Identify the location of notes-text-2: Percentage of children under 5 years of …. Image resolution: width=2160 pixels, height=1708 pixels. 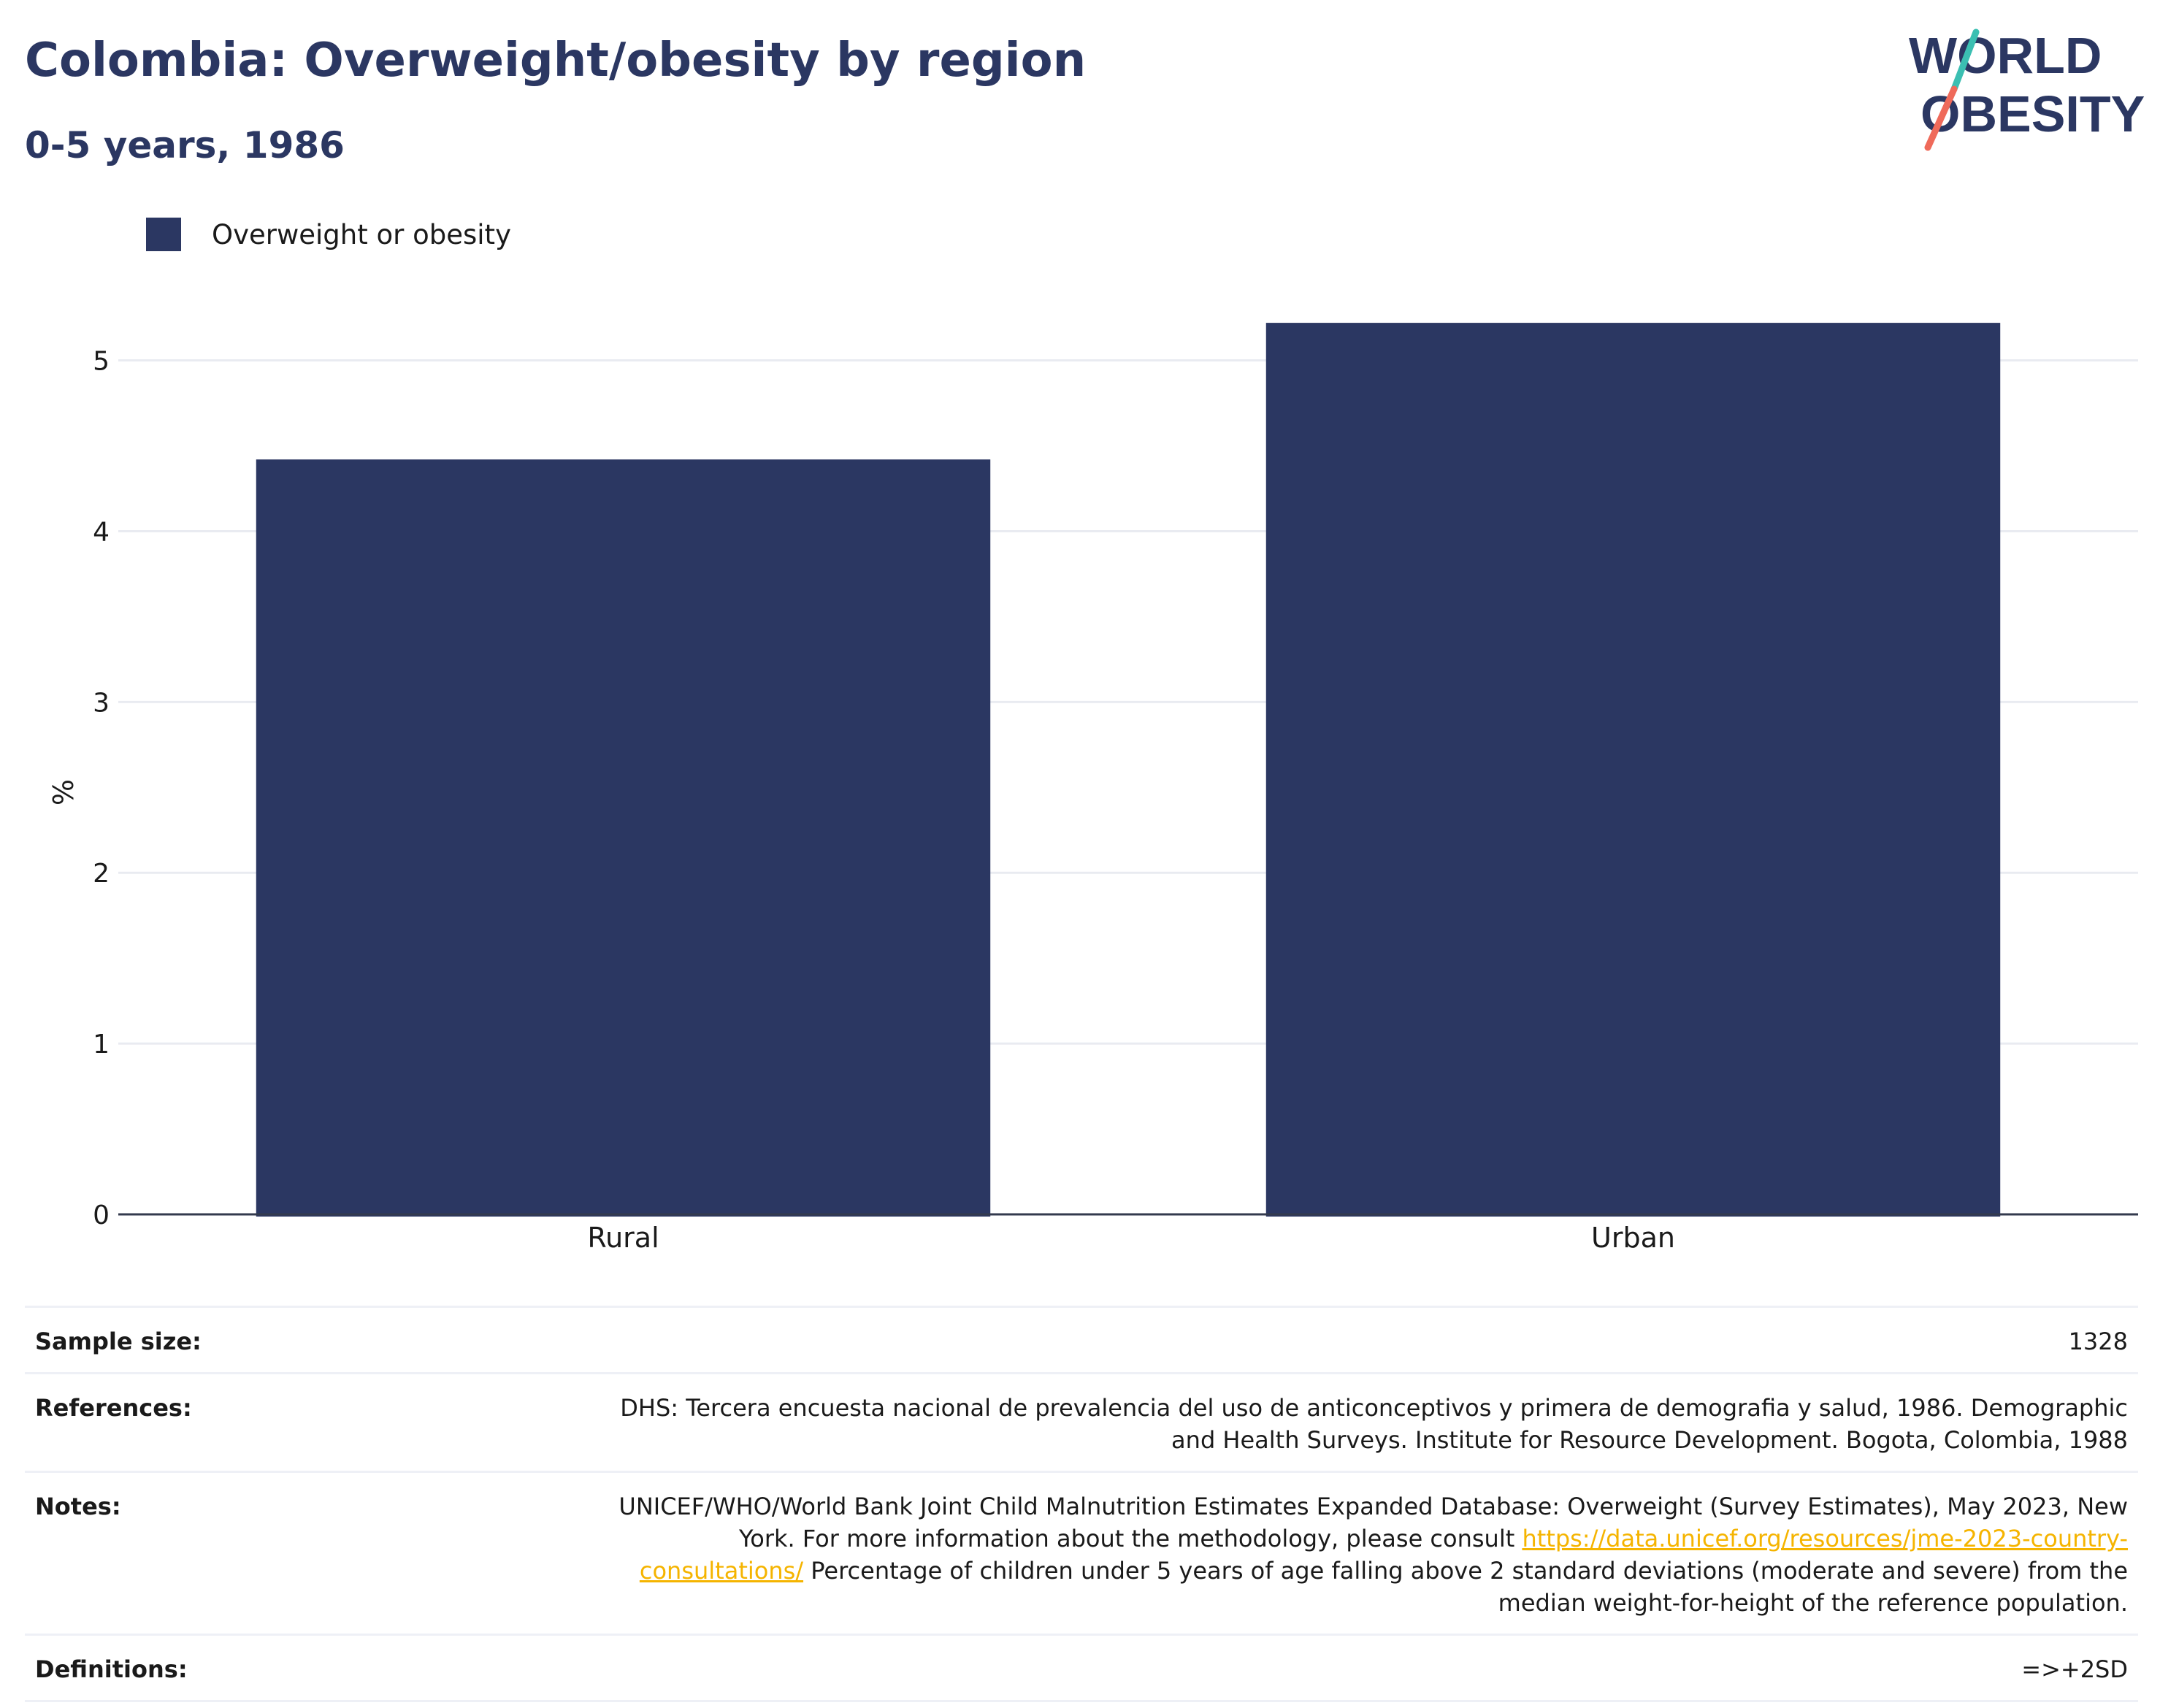
(1465, 1587).